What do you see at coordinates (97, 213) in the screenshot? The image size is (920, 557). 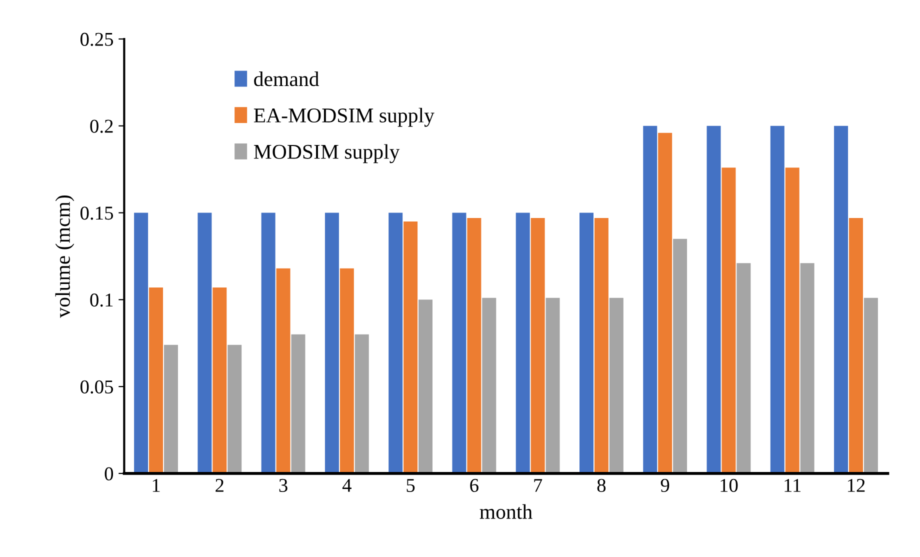 I see `y-tick-label: 0.15` at bounding box center [97, 213].